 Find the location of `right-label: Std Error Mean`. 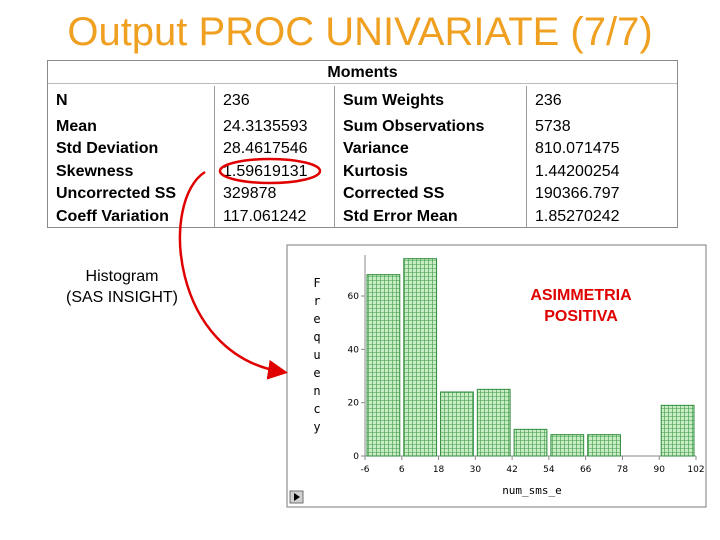

right-label: Std Error Mean is located at coordinates (400, 216).